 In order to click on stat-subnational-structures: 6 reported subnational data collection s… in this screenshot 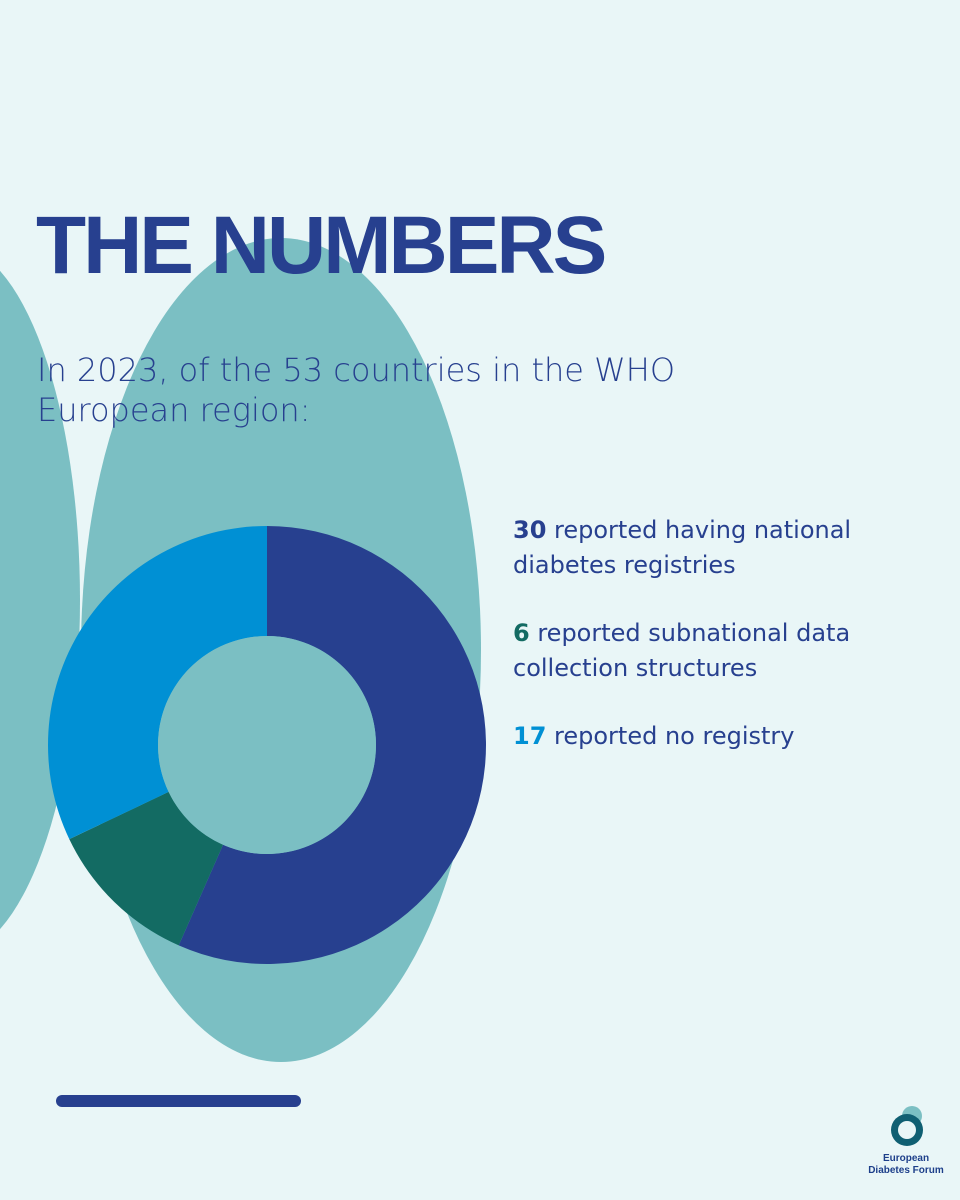, I will do `click(723, 651)`.